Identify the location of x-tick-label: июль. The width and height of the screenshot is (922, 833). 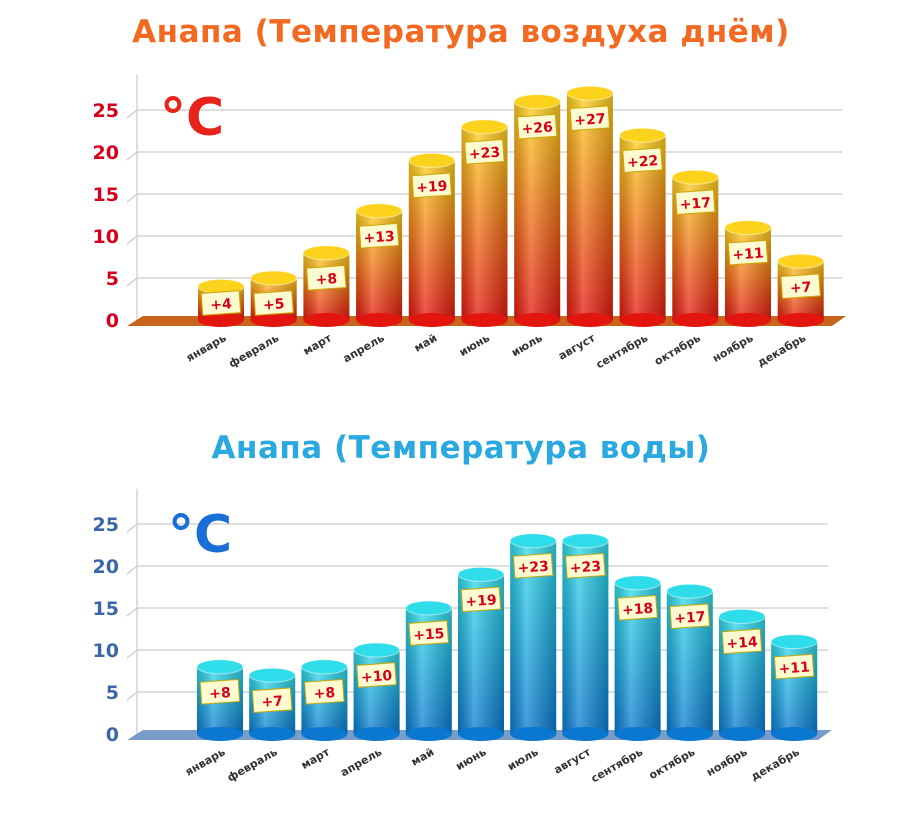
(526, 345).